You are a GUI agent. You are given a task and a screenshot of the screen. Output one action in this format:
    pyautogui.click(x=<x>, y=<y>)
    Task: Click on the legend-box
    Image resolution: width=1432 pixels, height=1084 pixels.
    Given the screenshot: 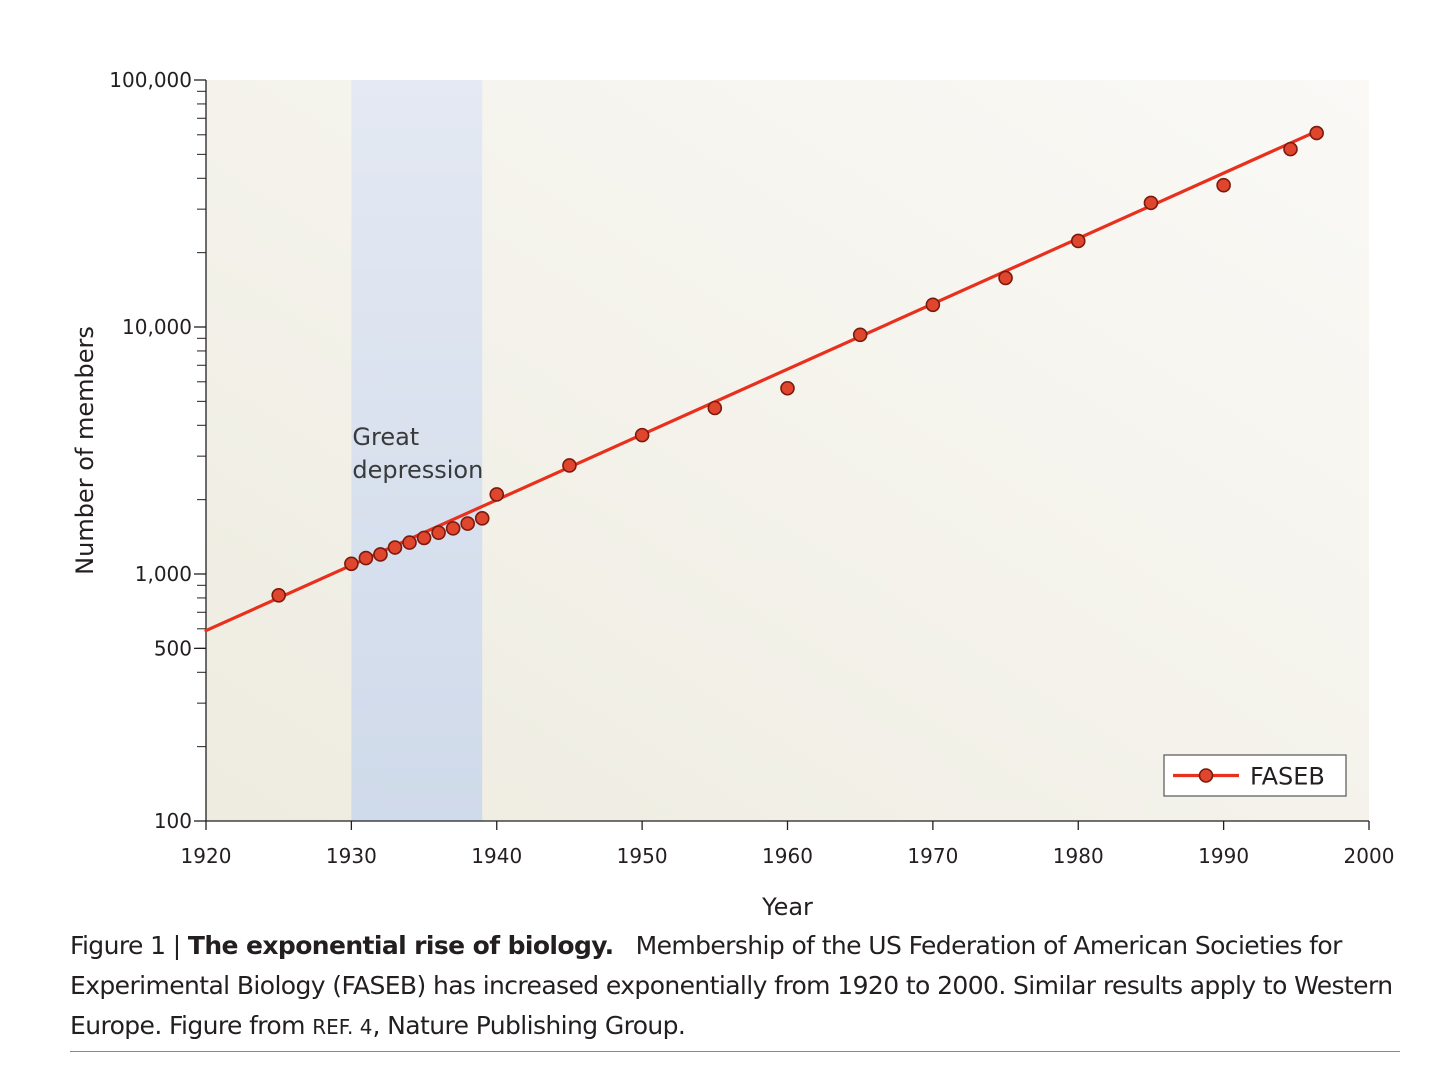 What is the action you would take?
    pyautogui.click(x=1255, y=775)
    